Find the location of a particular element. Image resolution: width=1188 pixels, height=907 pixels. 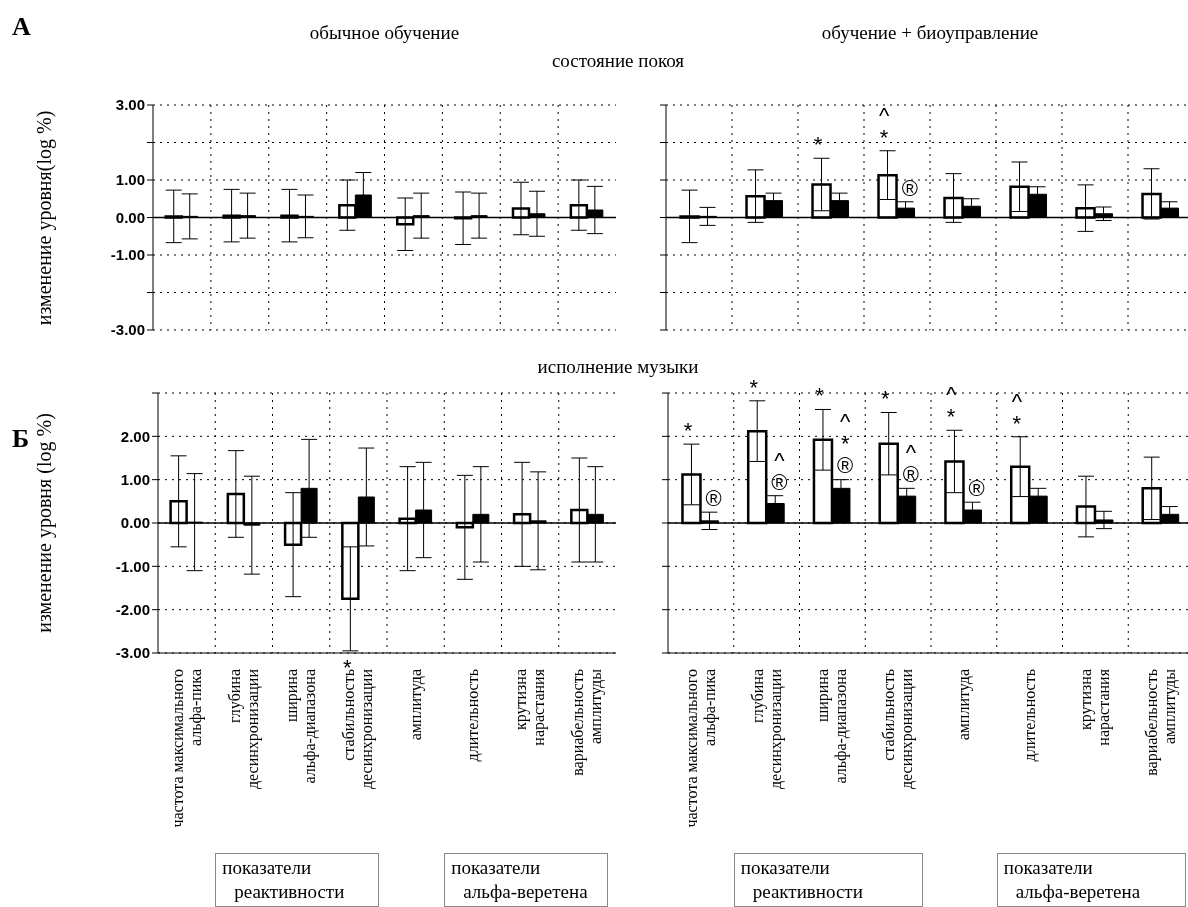

y-tick-label: 3.00 is located at coordinates (130, 105).